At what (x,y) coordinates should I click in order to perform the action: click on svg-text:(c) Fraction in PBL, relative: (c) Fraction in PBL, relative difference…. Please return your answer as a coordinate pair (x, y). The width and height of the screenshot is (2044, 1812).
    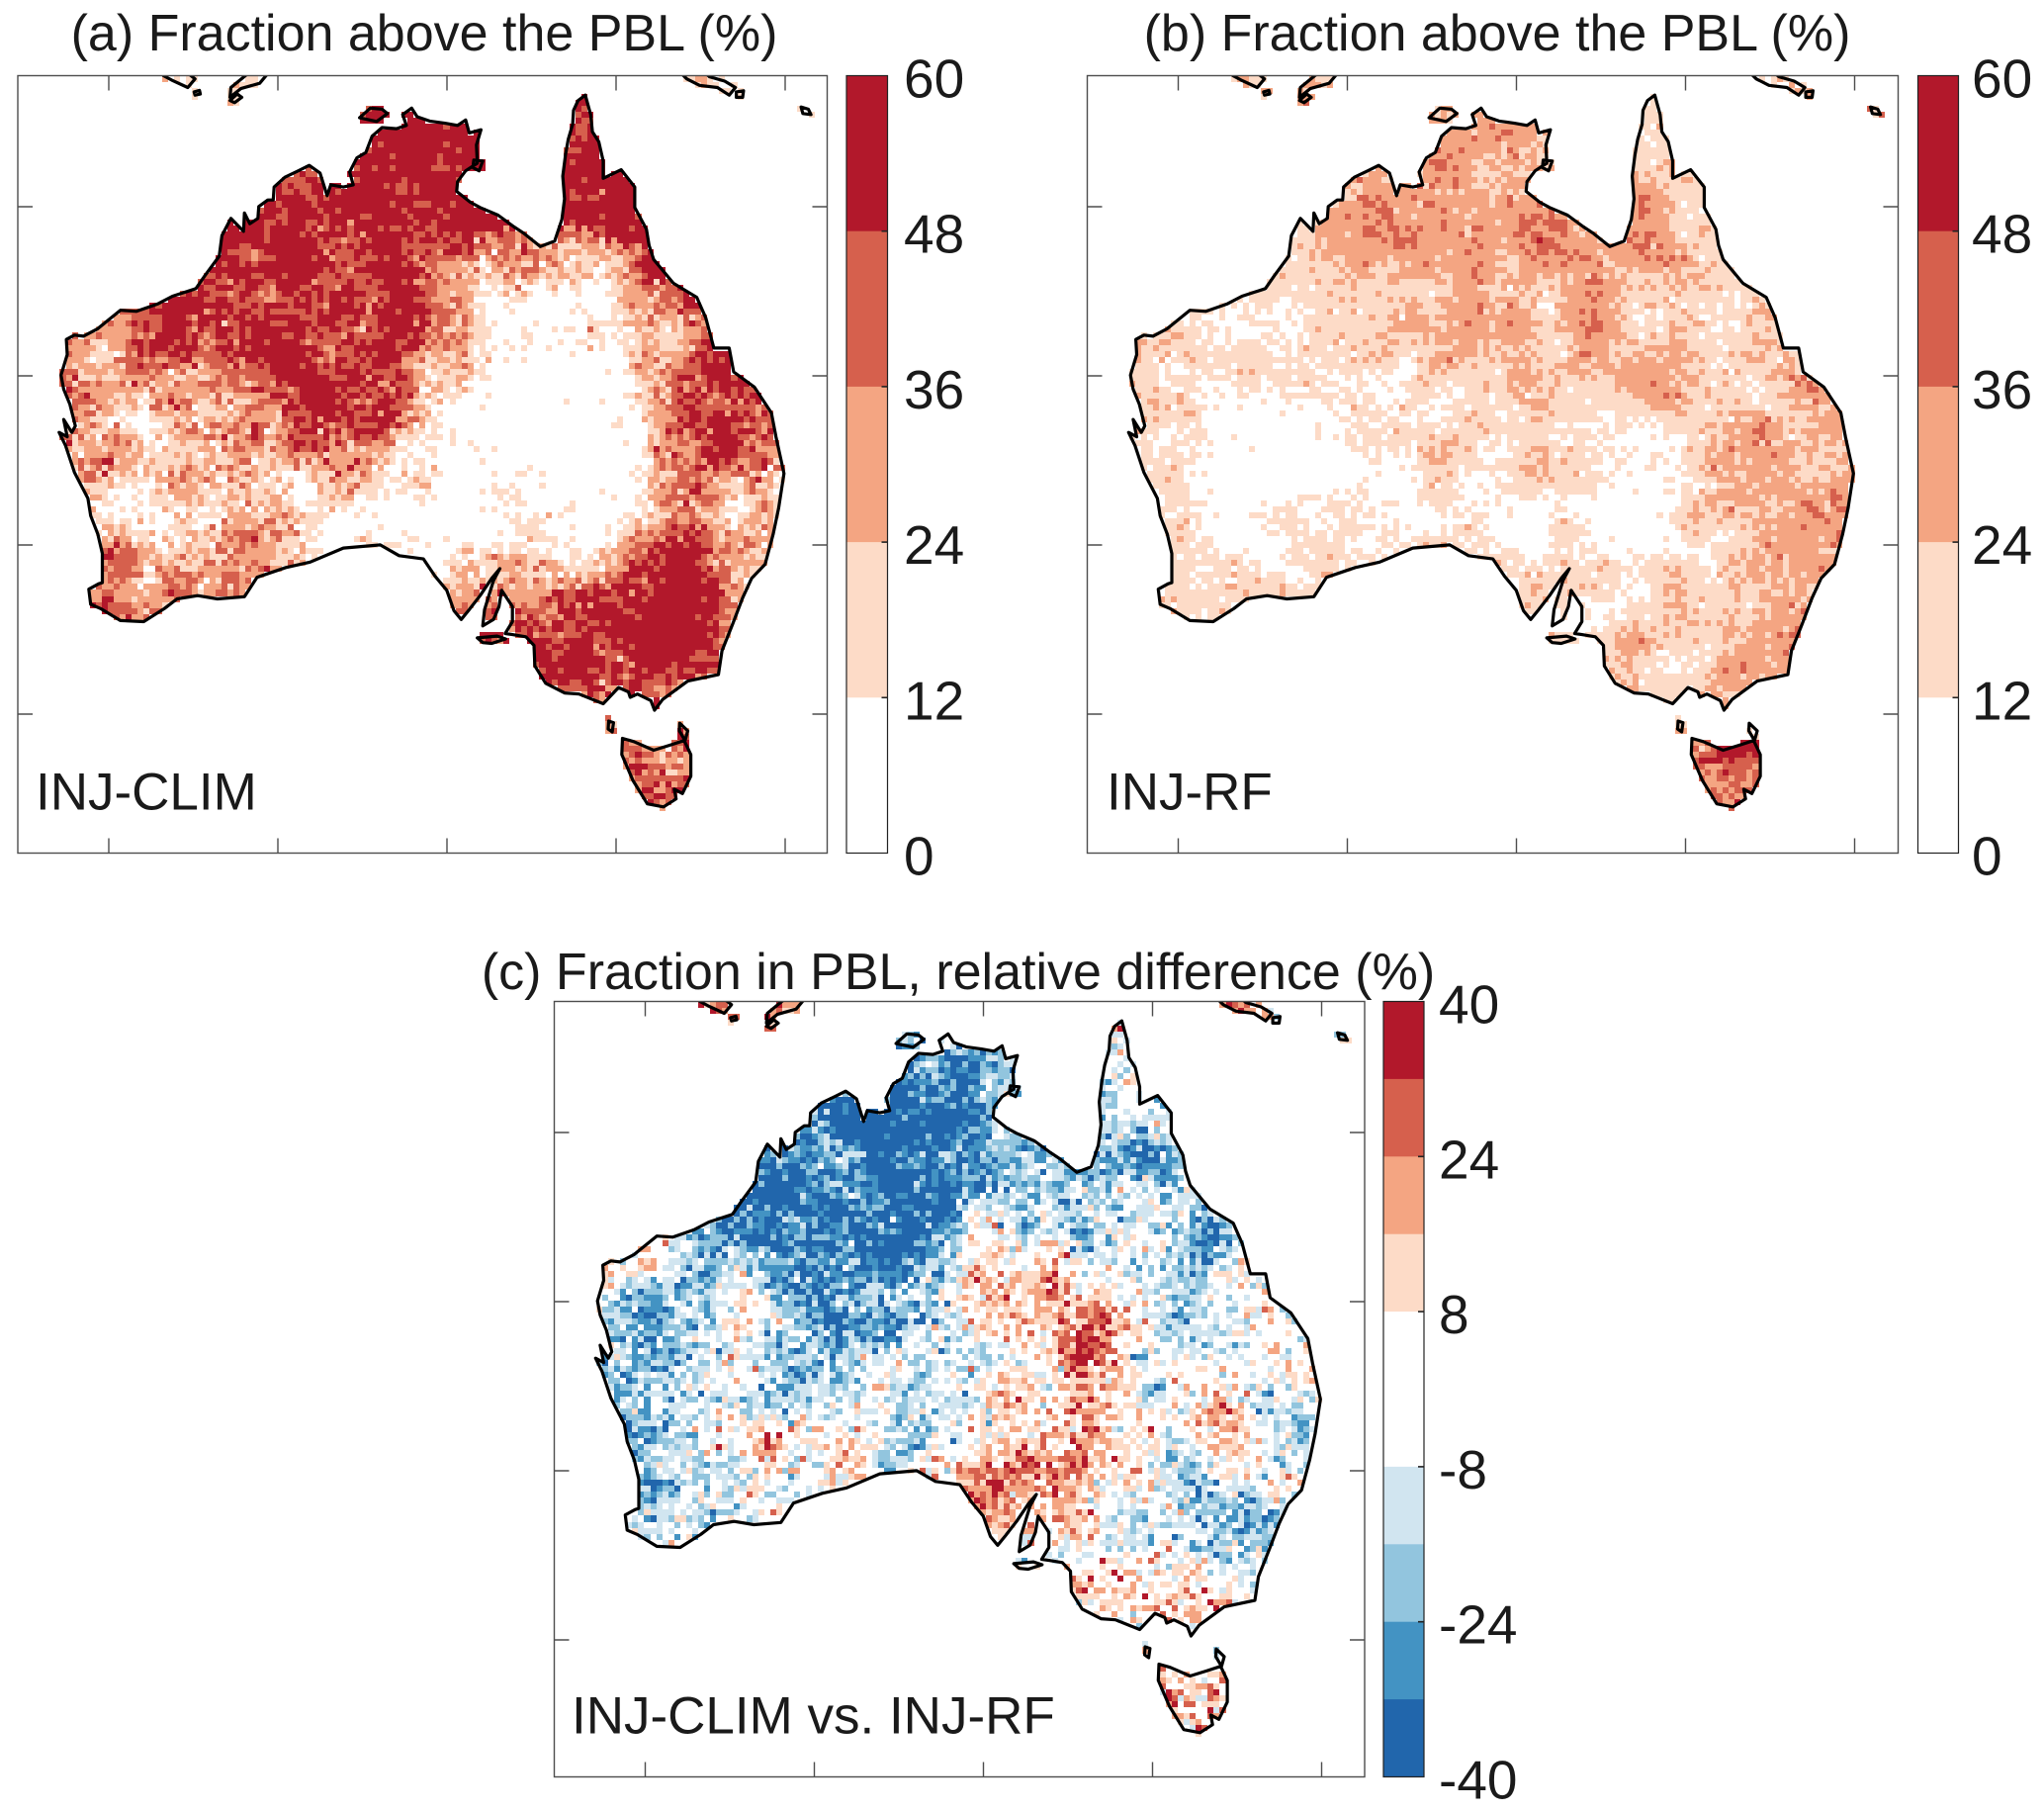
    Looking at the image, I should click on (958, 972).